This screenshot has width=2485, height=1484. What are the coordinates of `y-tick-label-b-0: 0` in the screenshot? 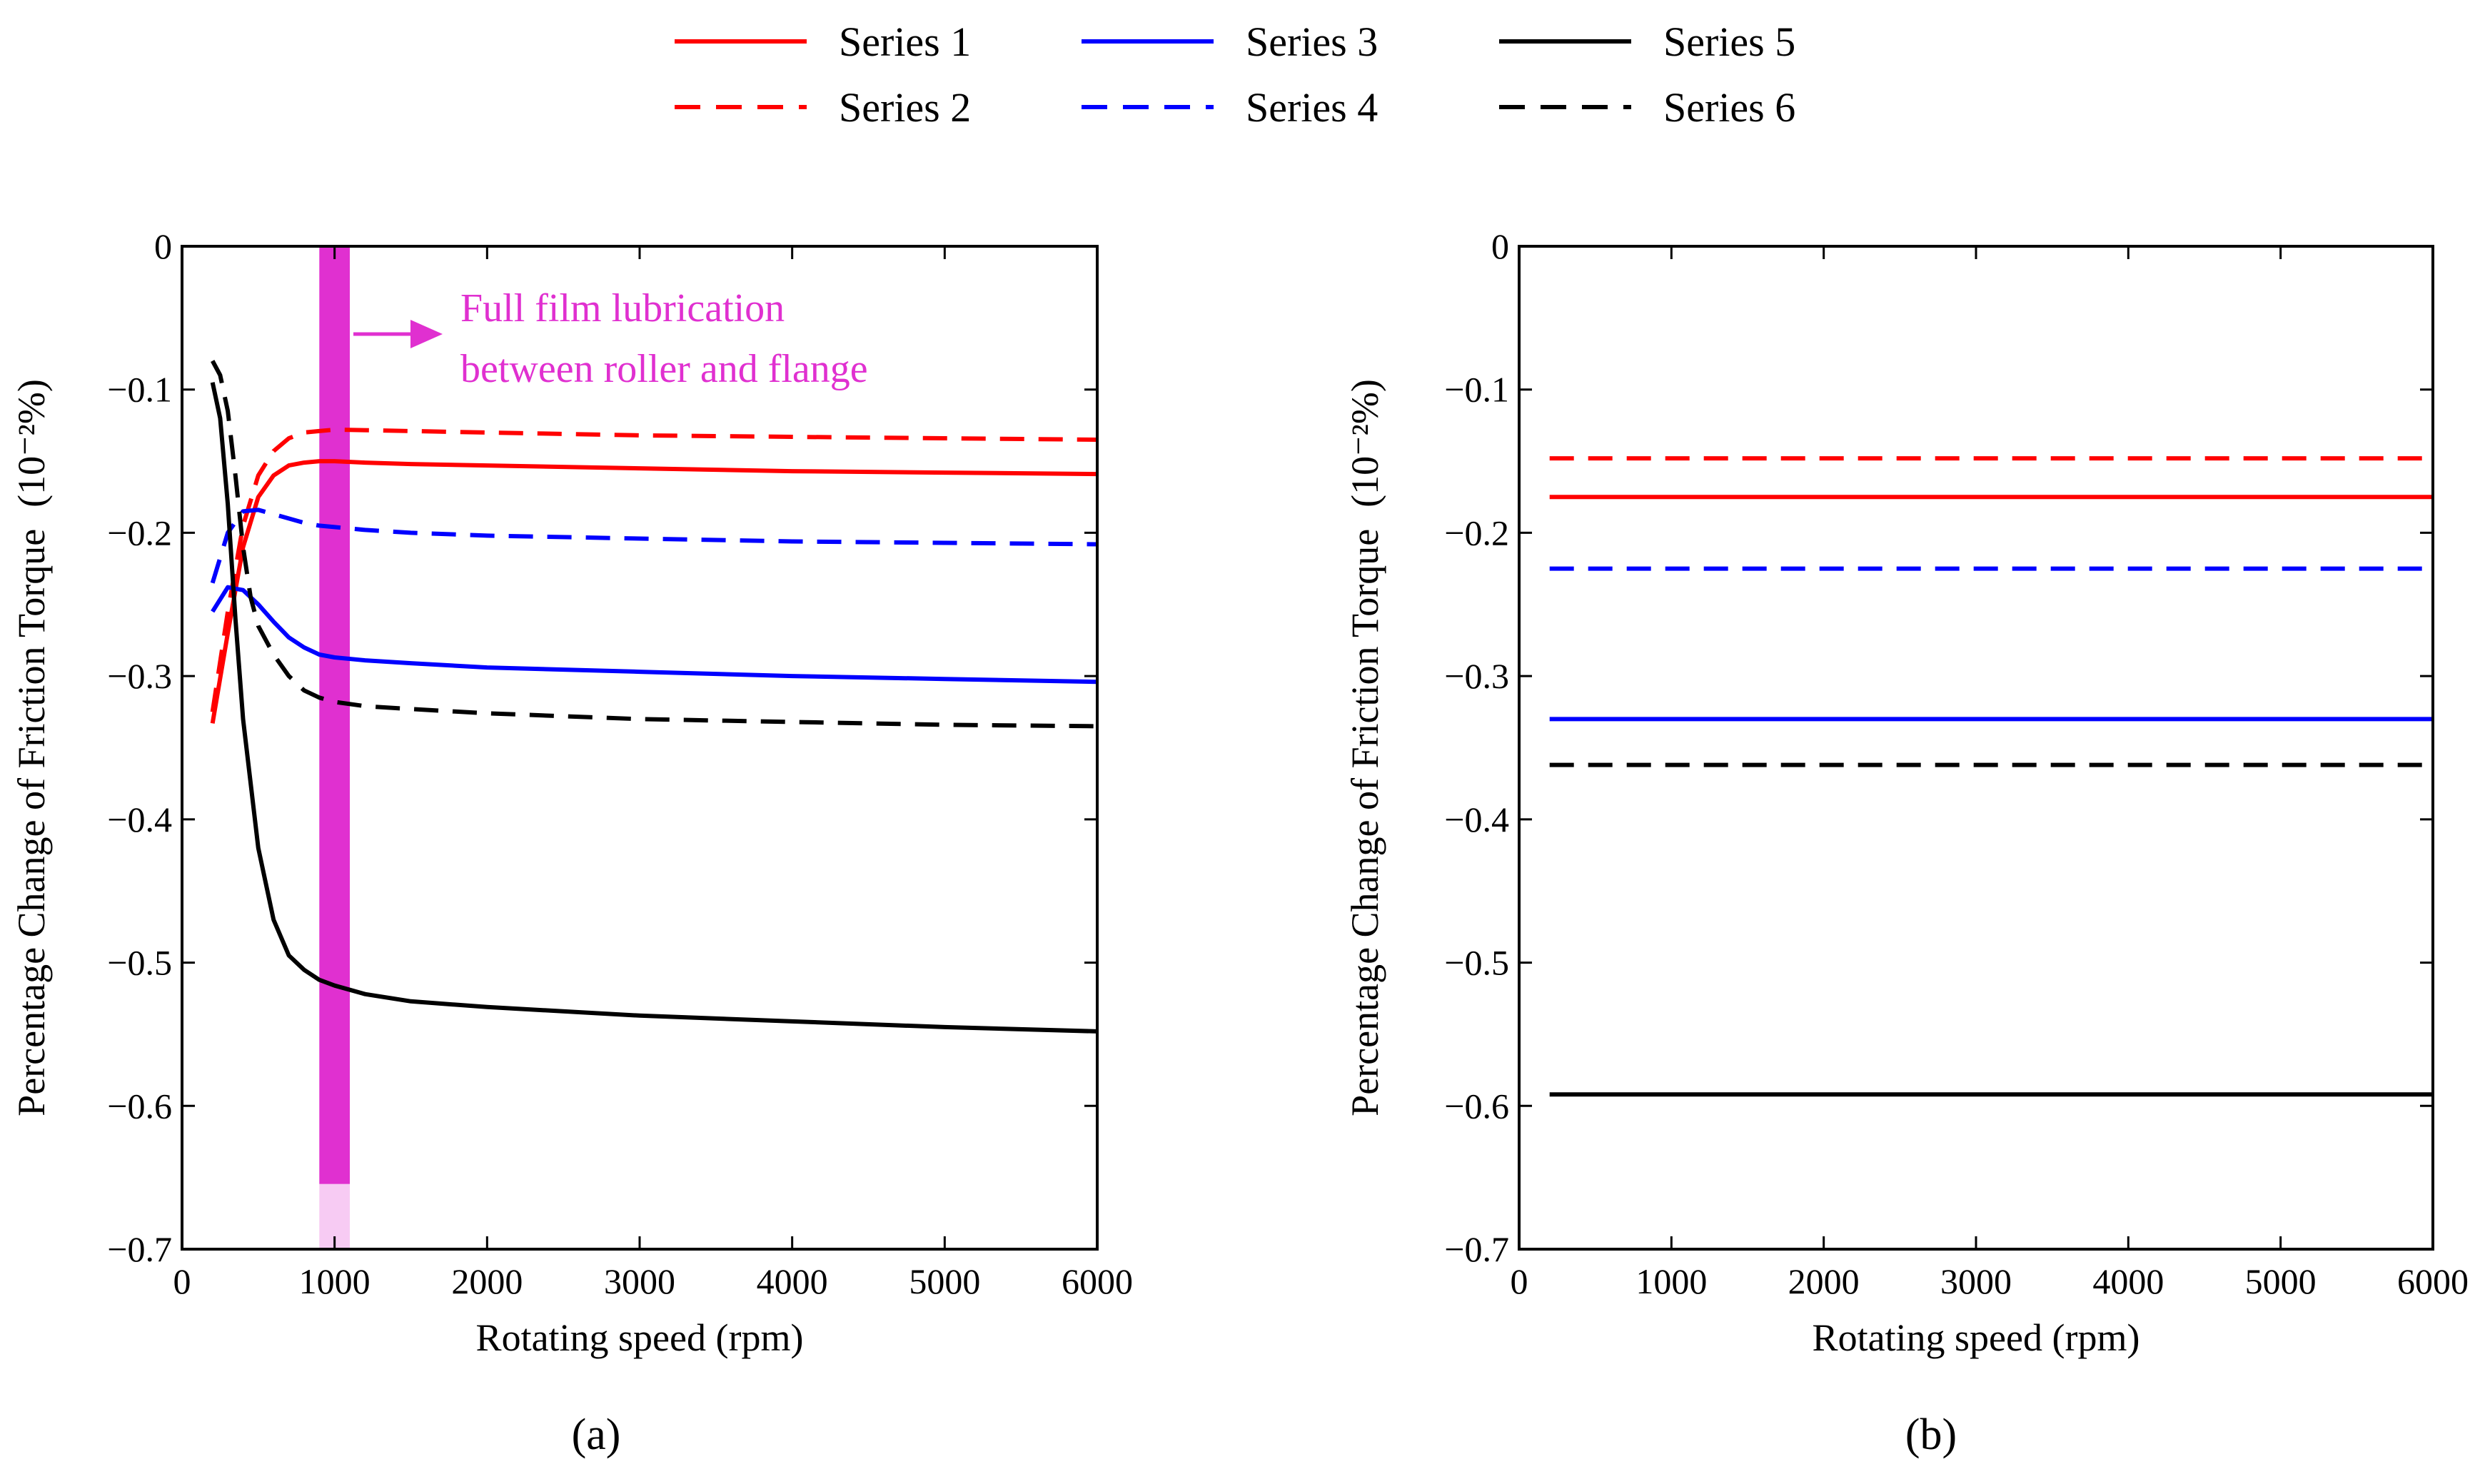 It's located at (1500, 246).